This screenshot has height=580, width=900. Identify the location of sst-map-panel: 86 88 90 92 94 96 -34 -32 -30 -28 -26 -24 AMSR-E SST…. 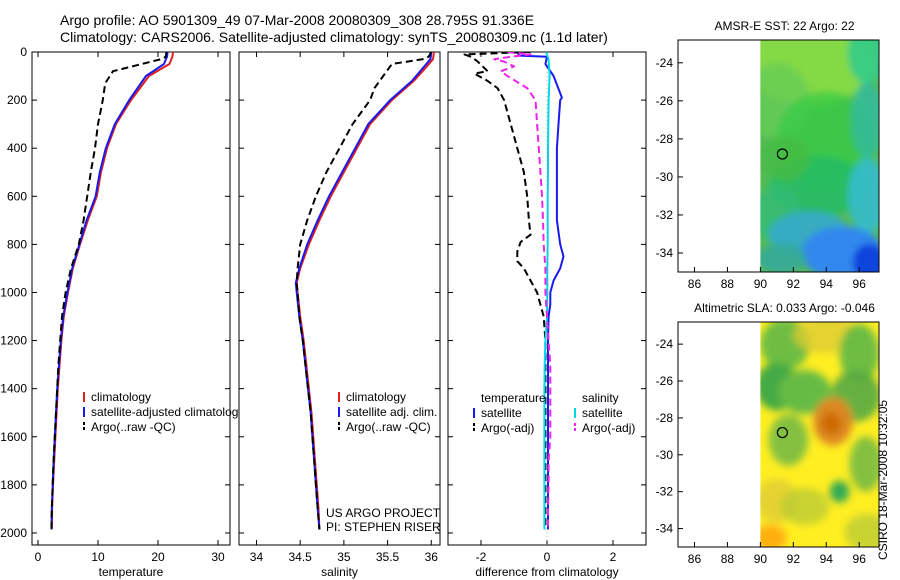
(768, 155).